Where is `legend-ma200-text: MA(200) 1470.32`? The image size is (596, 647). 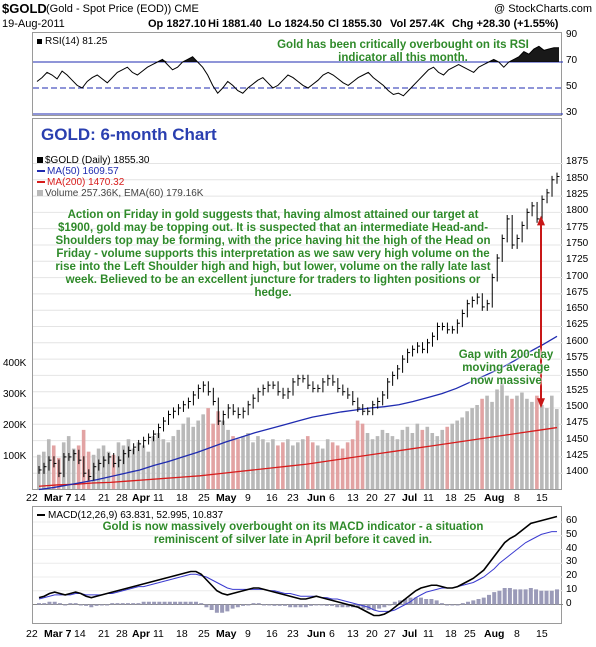 legend-ma200-text: MA(200) 1470.32 is located at coordinates (86, 182).